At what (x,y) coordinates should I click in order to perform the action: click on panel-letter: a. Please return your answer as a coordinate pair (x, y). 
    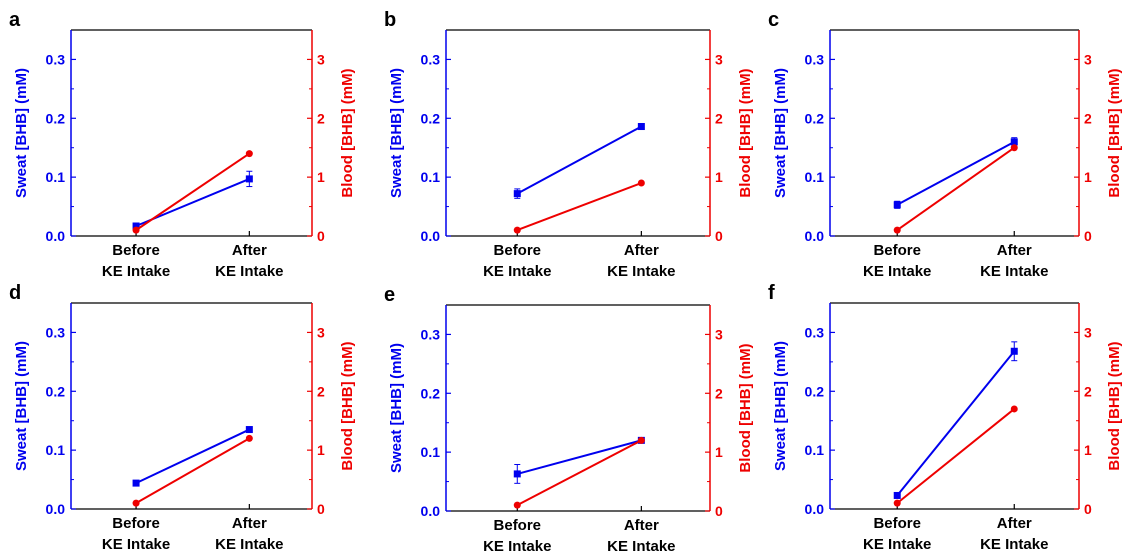
    Looking at the image, I should click on (15, 20).